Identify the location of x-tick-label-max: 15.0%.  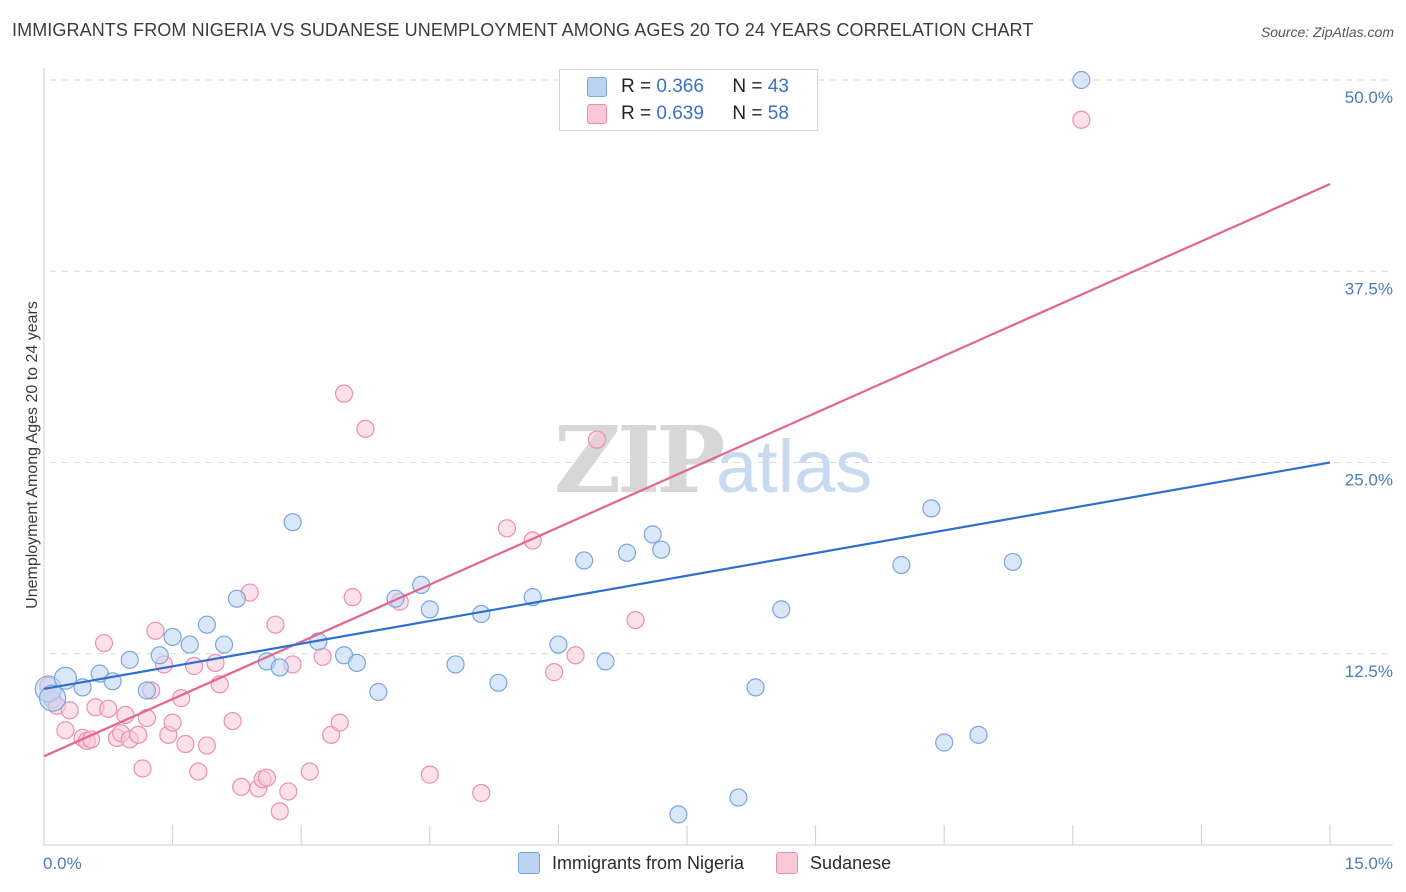
(1369, 863).